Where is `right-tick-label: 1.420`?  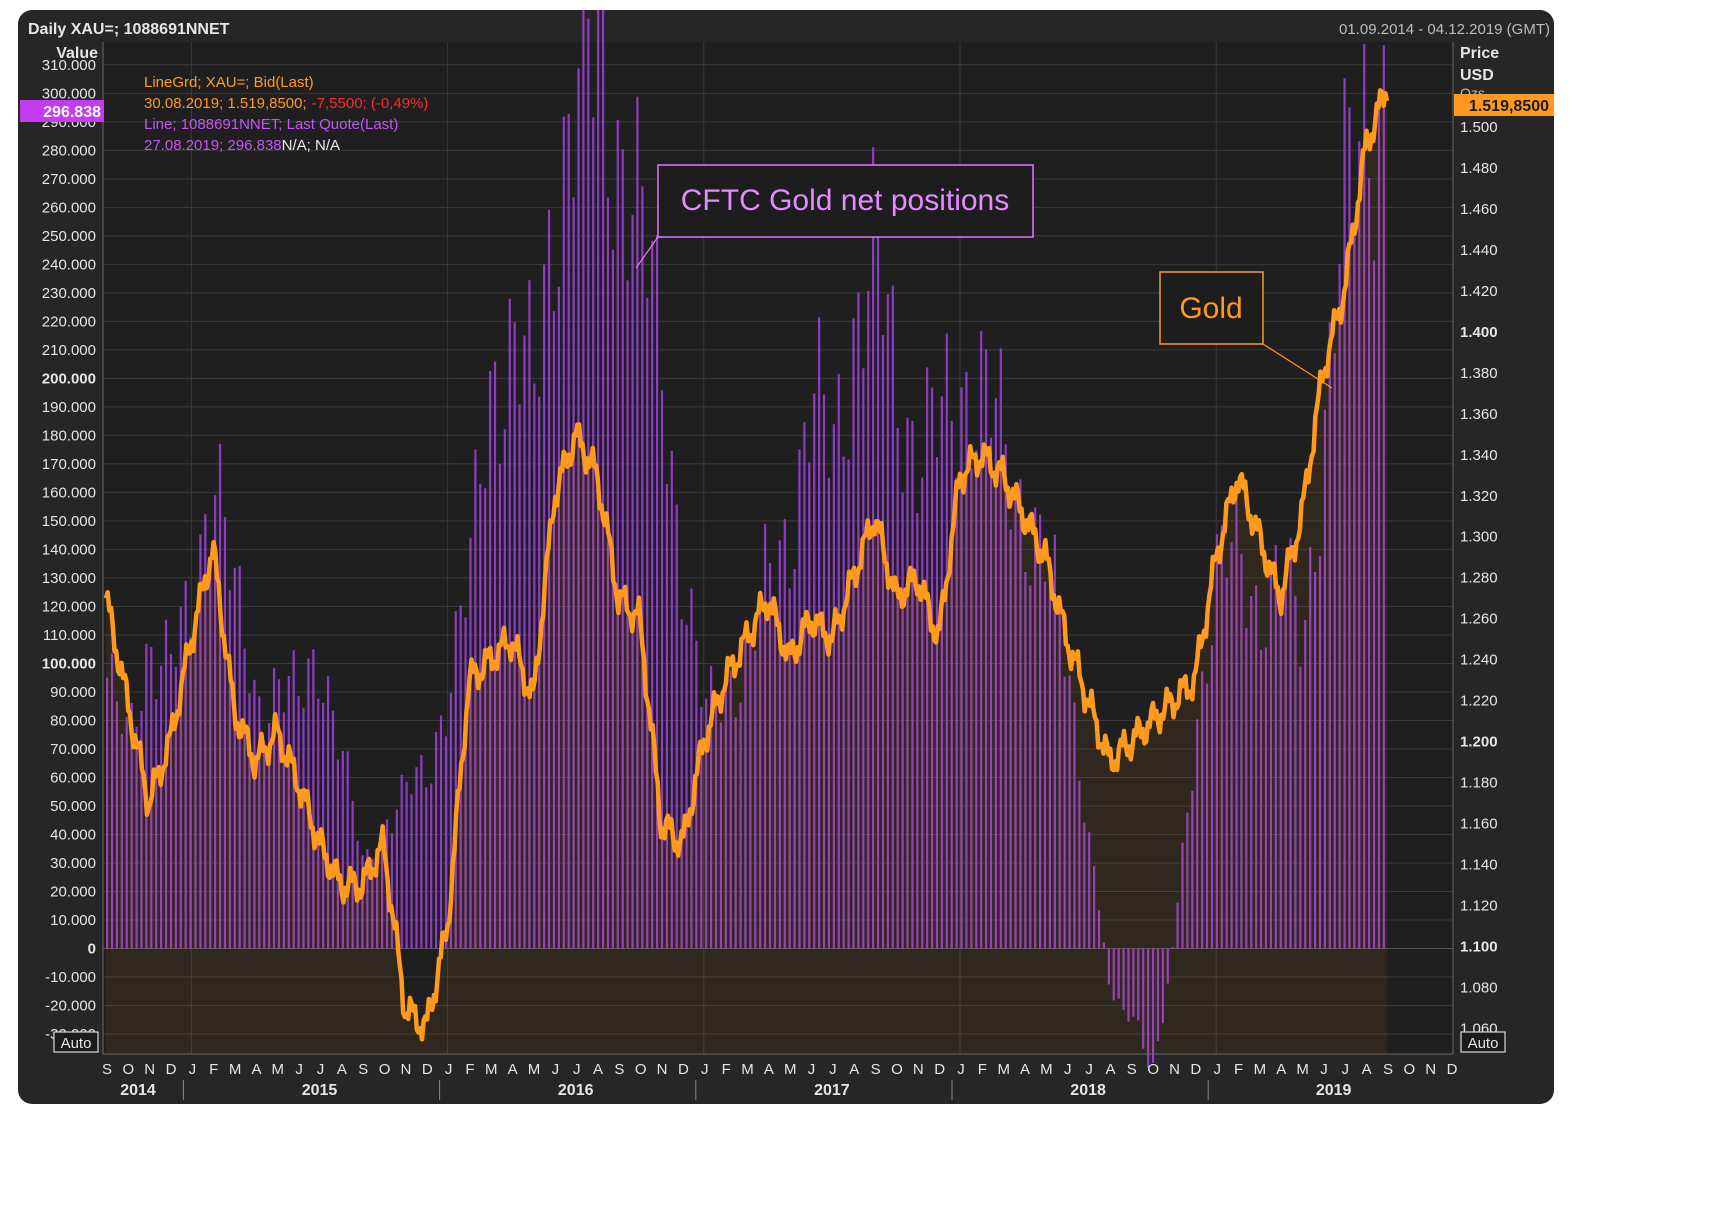
right-tick-label: 1.420 is located at coordinates (1479, 291).